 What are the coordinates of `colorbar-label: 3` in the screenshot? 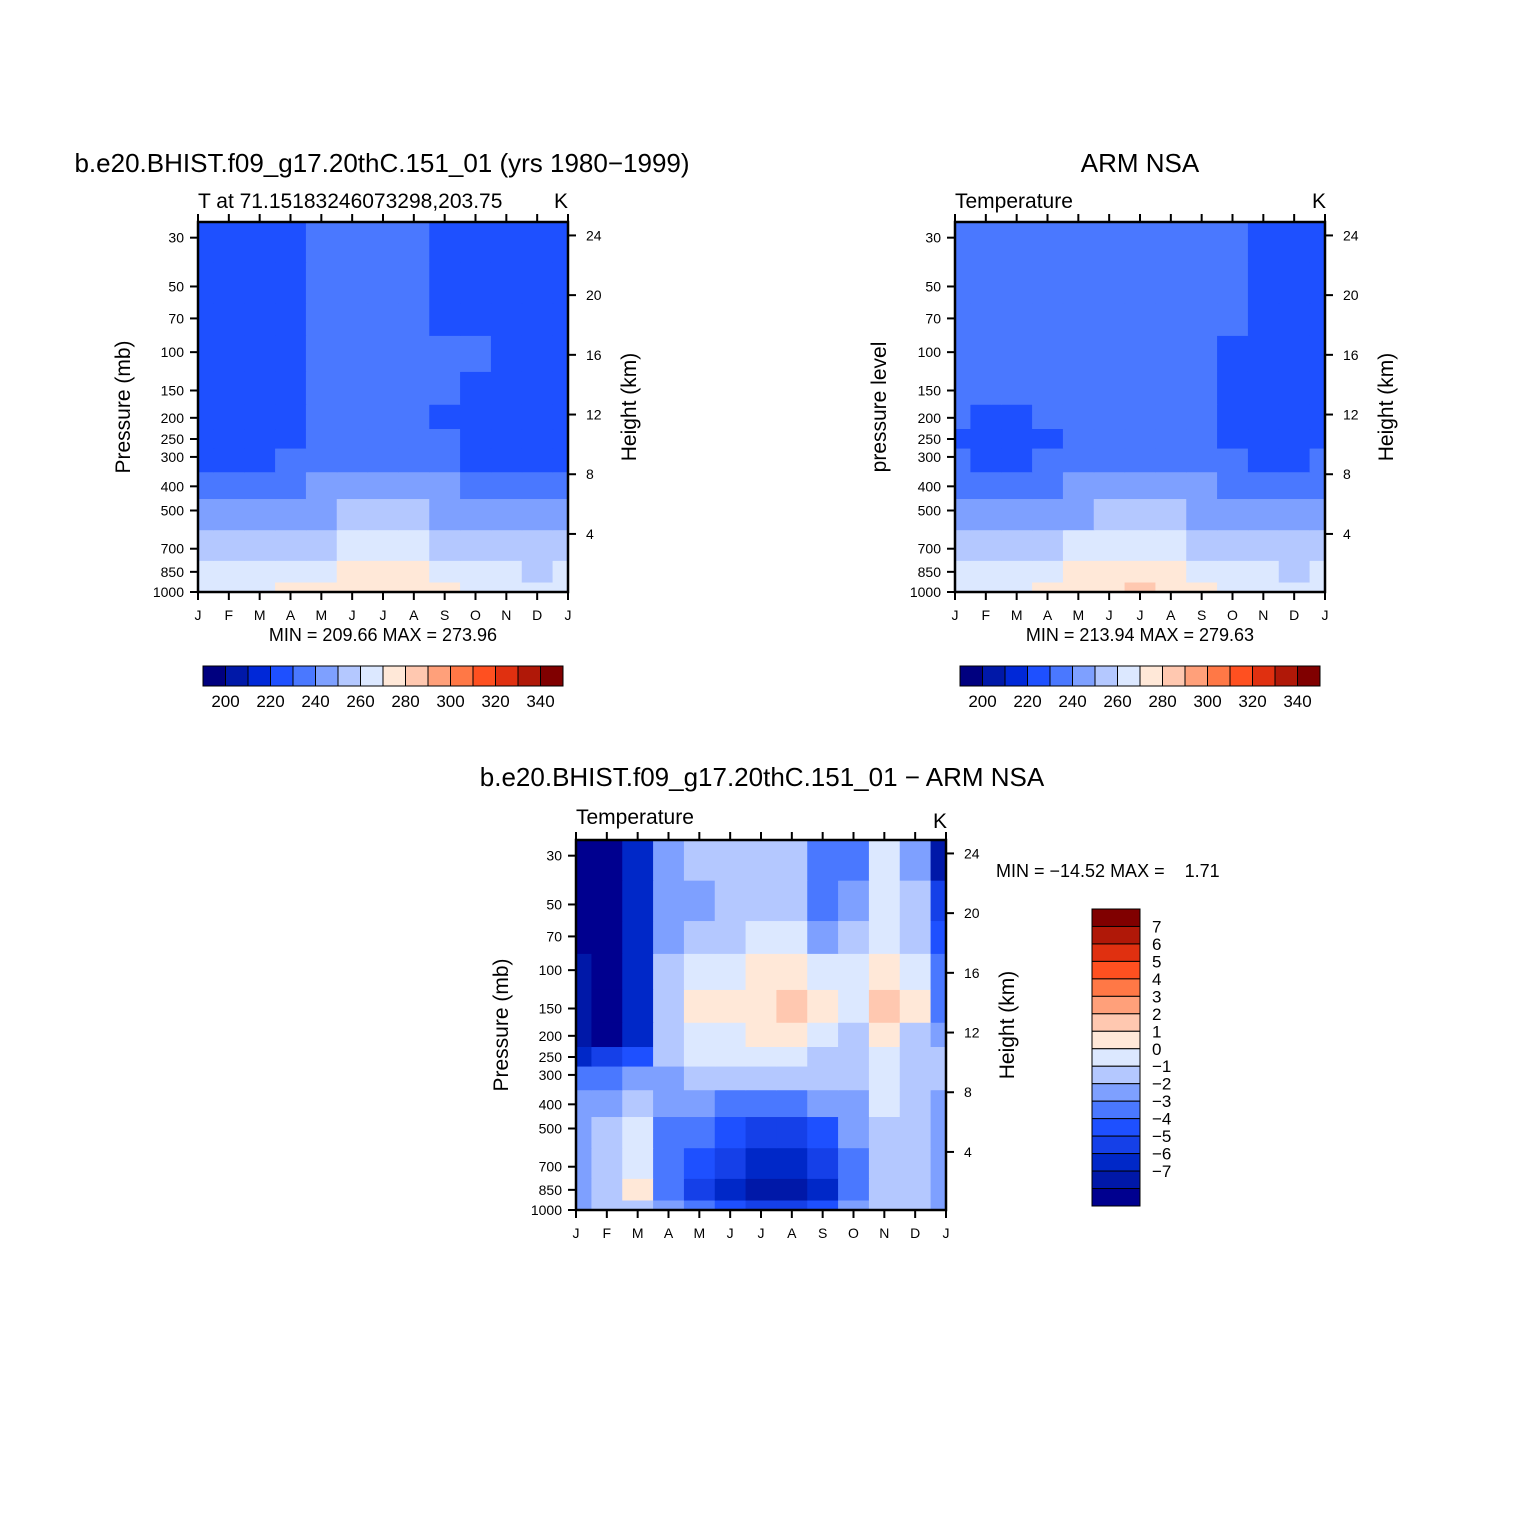 It's located at (1156, 996).